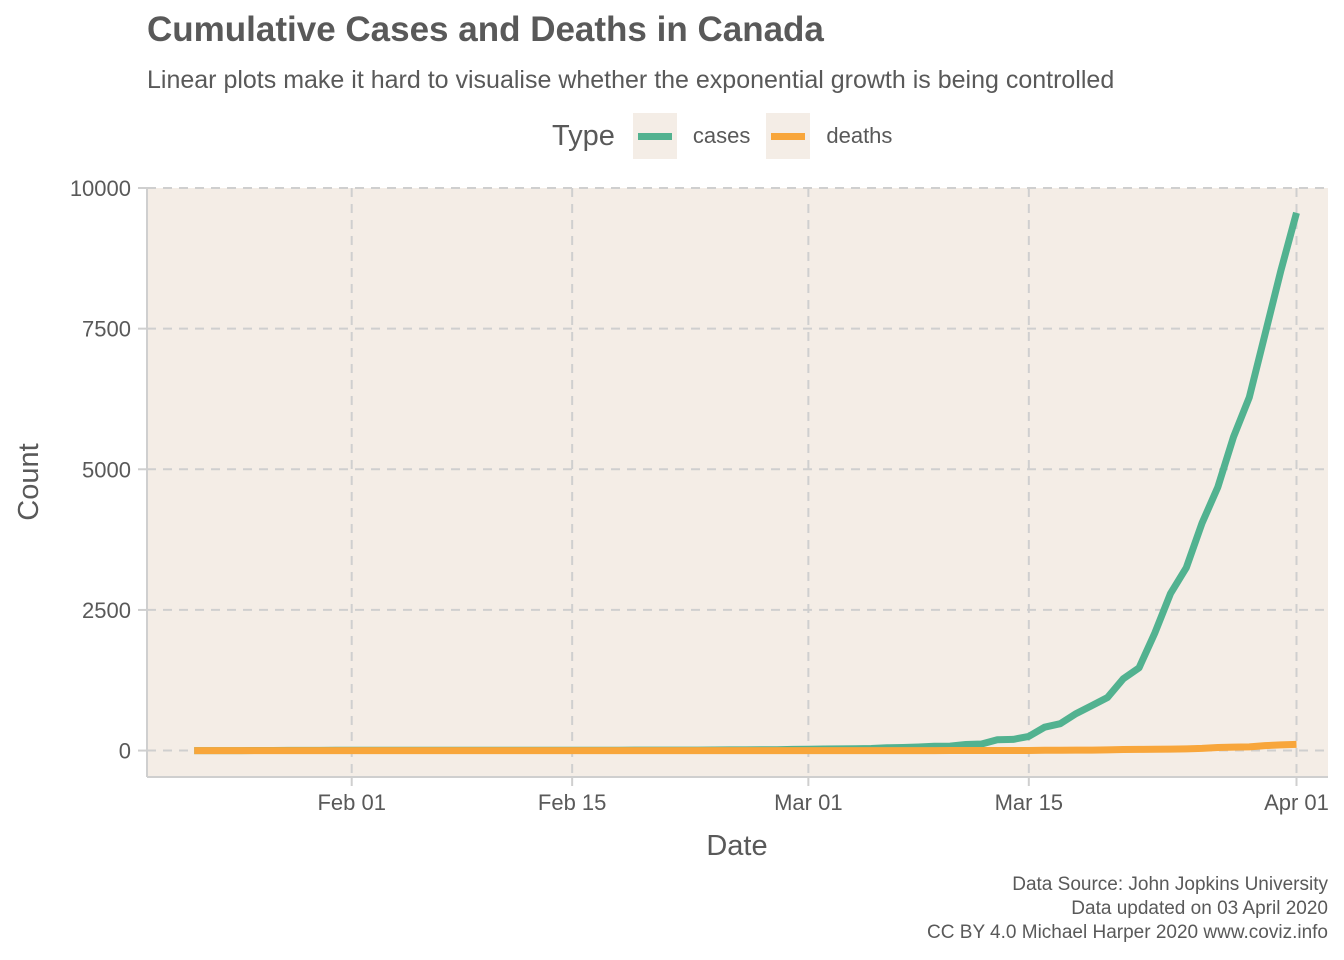 The height and width of the screenshot is (960, 1344). I want to click on legend-title: Type, so click(583, 135).